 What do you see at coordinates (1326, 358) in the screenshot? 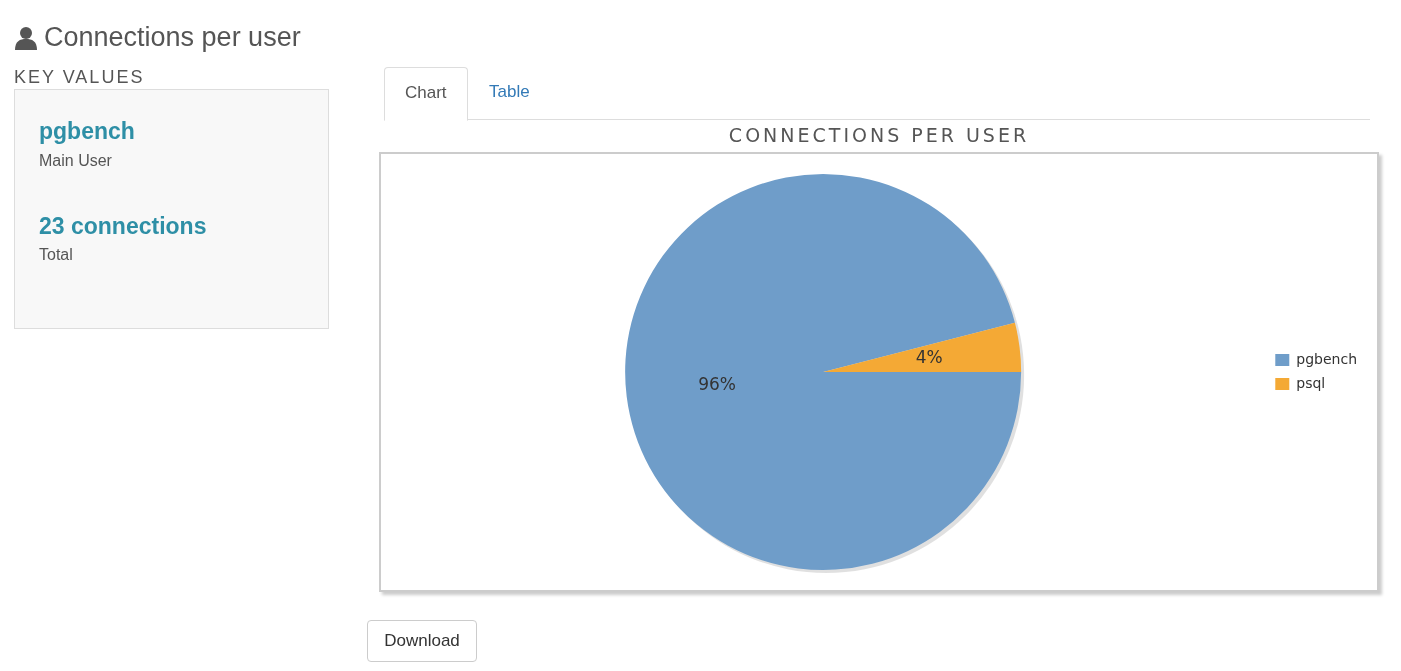
I see `legend-label: pgbench` at bounding box center [1326, 358].